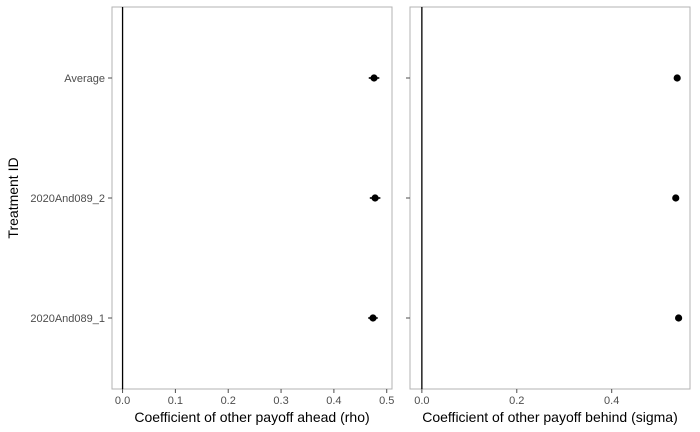 This screenshot has width=700, height=432. Describe the element at coordinates (280, 401) in the screenshot. I see `x-tick-label: 0.3` at that location.